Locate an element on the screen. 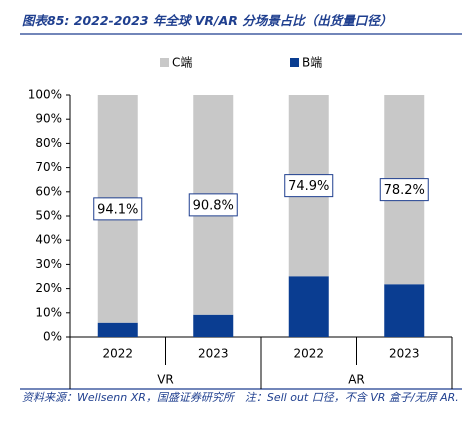 The width and height of the screenshot is (476, 422). legend-label: C端 is located at coordinates (182, 63).